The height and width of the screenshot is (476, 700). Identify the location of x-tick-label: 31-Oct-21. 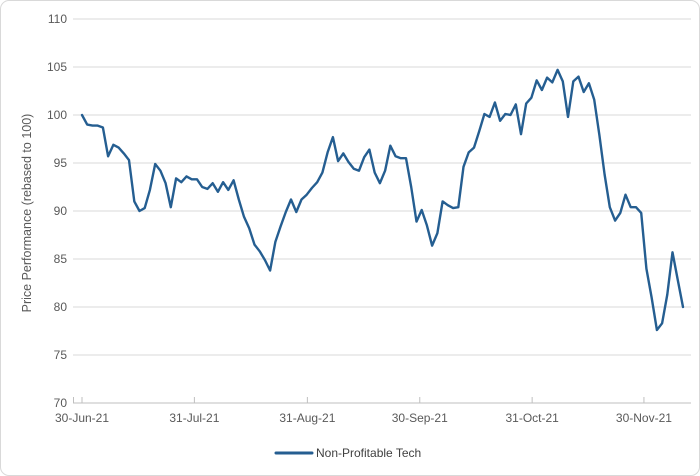
(532, 418).